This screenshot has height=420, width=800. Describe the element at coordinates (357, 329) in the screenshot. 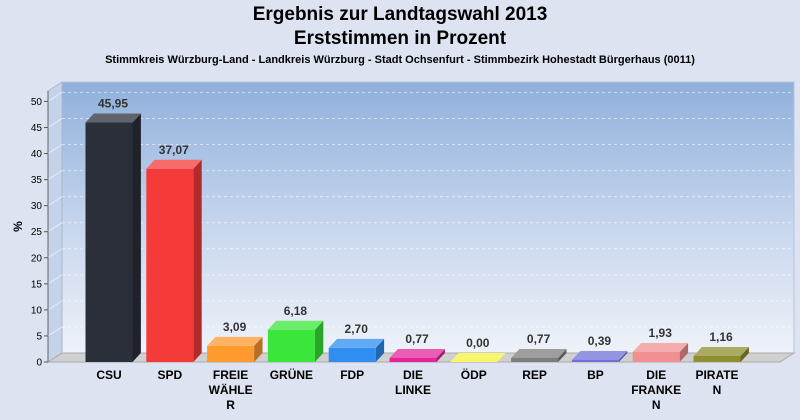

I see `data-label: 2,70` at that location.